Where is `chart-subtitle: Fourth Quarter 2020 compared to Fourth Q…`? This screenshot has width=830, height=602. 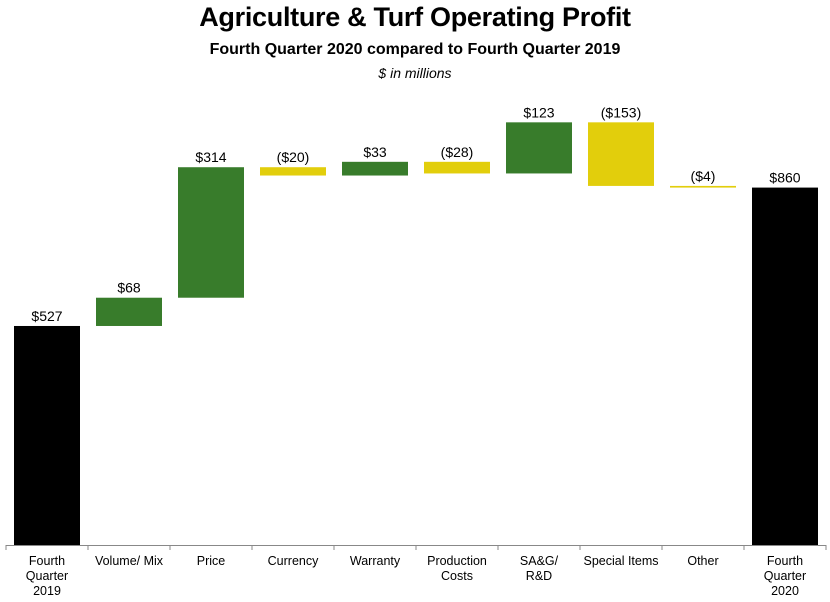
chart-subtitle: Fourth Quarter 2020 compared to Fourth Q… is located at coordinates (415, 49).